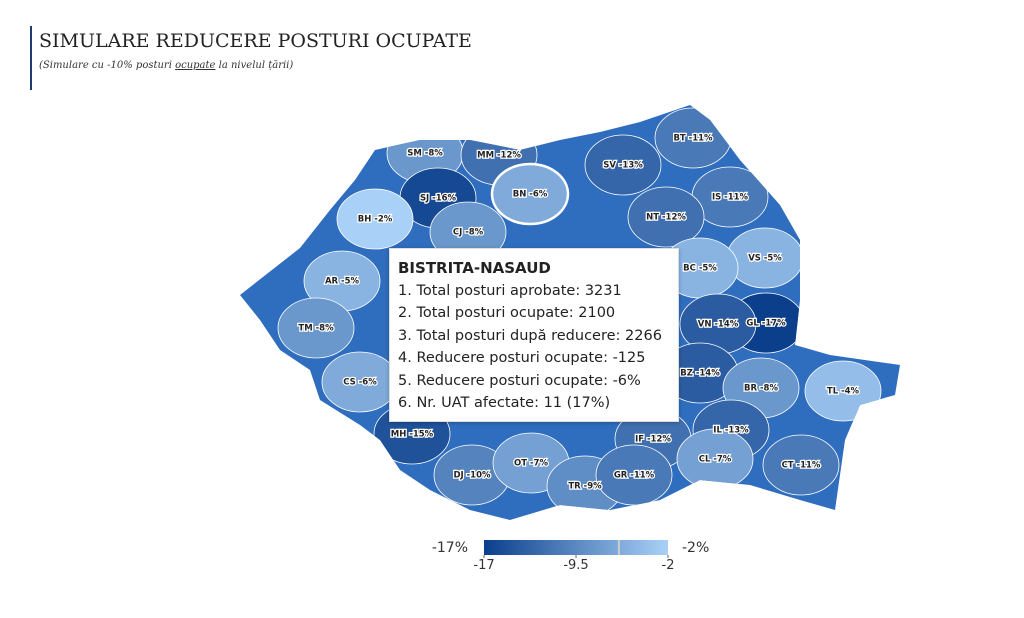  Describe the element at coordinates (438, 199) in the screenshot. I see `county-label: SJ -16%` at that location.